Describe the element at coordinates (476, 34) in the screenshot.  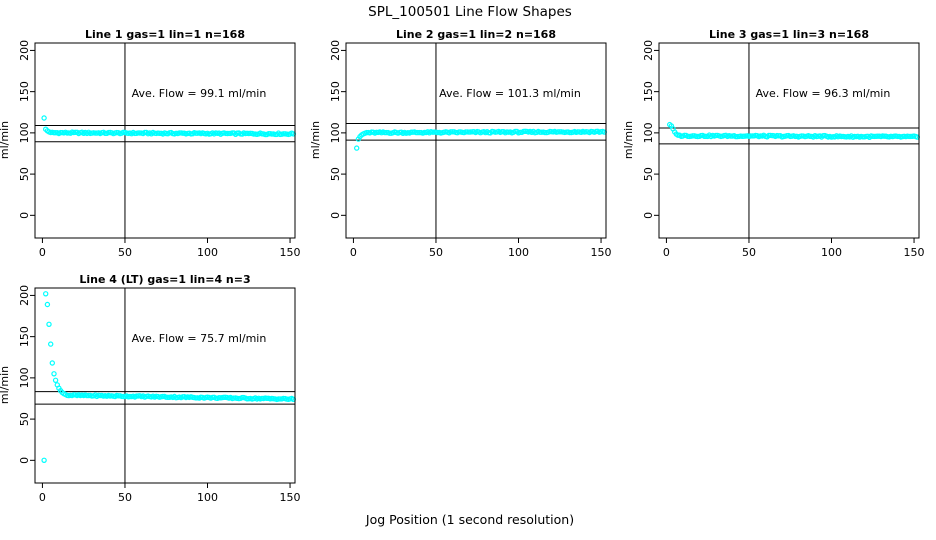
I see `subplot-title-line-2: Line 2 gas=1 lin=2 n=168` at that location.